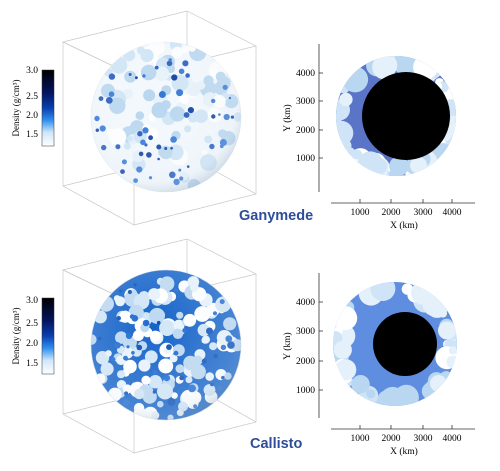 This screenshot has width=500, height=471. What do you see at coordinates (33, 106) in the screenshot?
I see `ganymede-colorbar: 3.0 2.5 2.0 1.5 Density (g/cm³)` at bounding box center [33, 106].